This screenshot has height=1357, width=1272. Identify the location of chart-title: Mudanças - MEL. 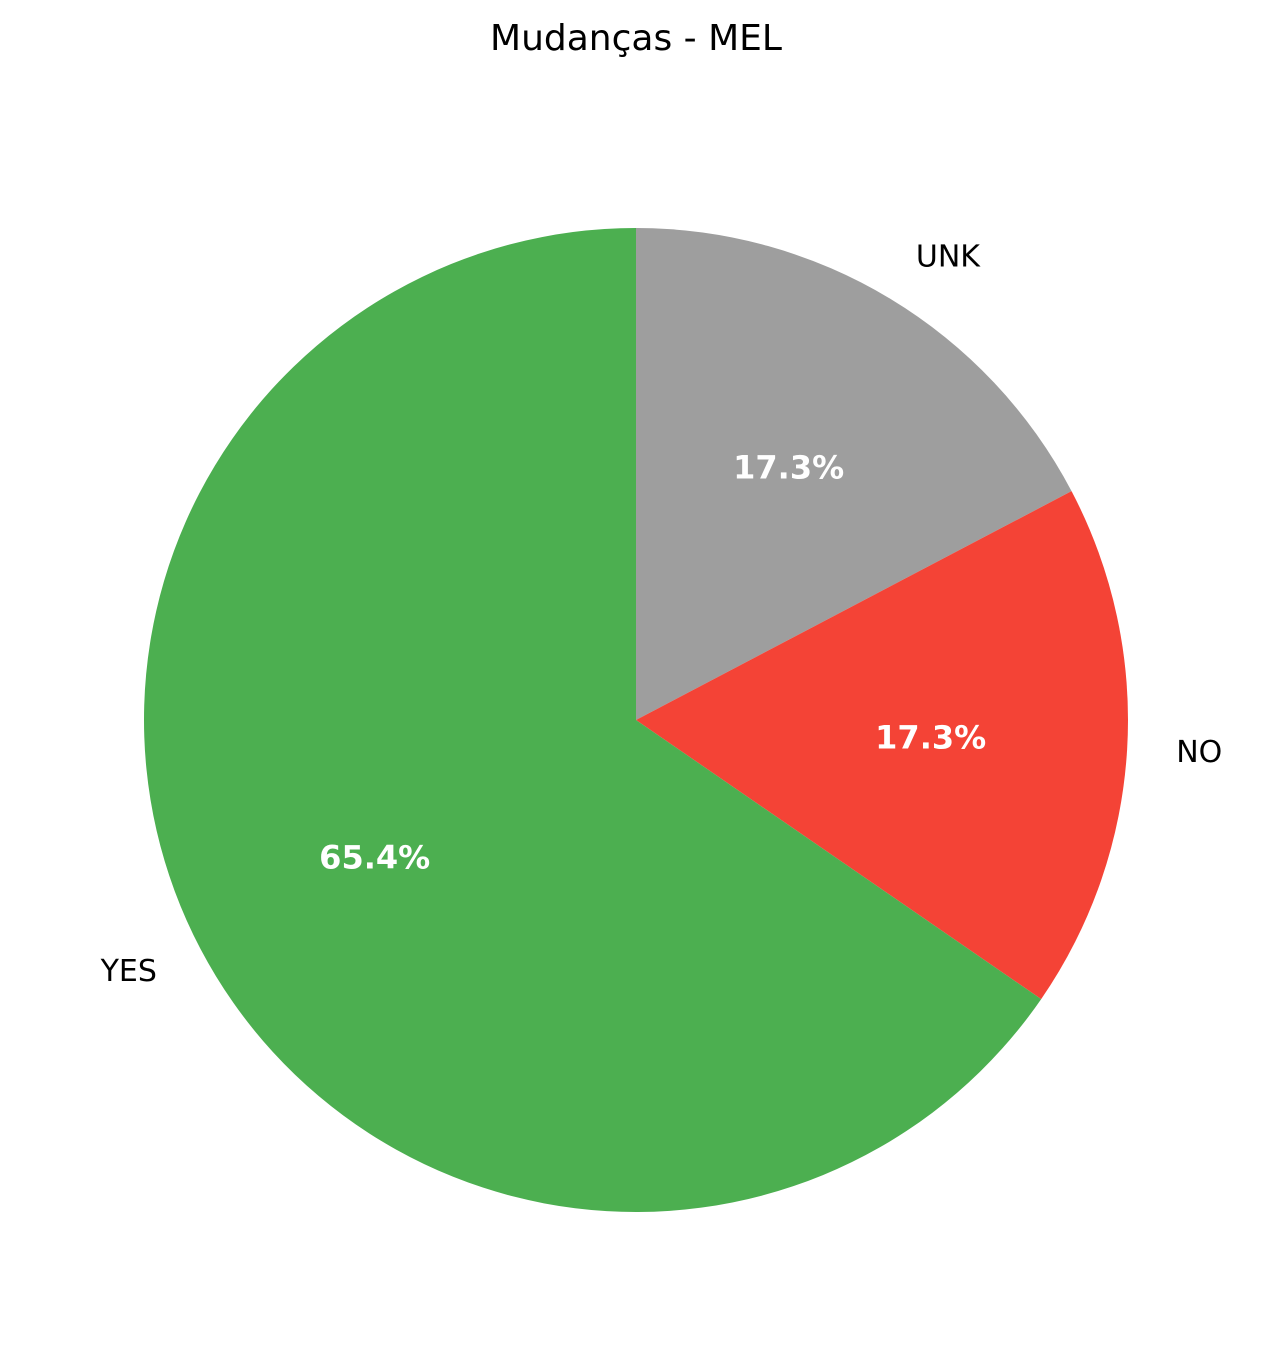
(636, 38).